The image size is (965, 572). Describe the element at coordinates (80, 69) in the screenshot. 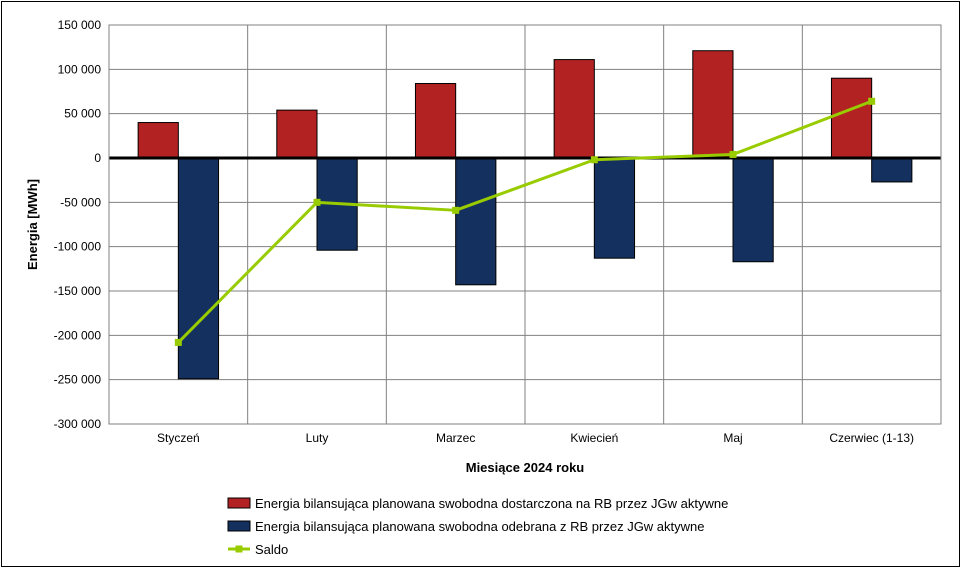

I see `y-tick-label: 100 000` at that location.